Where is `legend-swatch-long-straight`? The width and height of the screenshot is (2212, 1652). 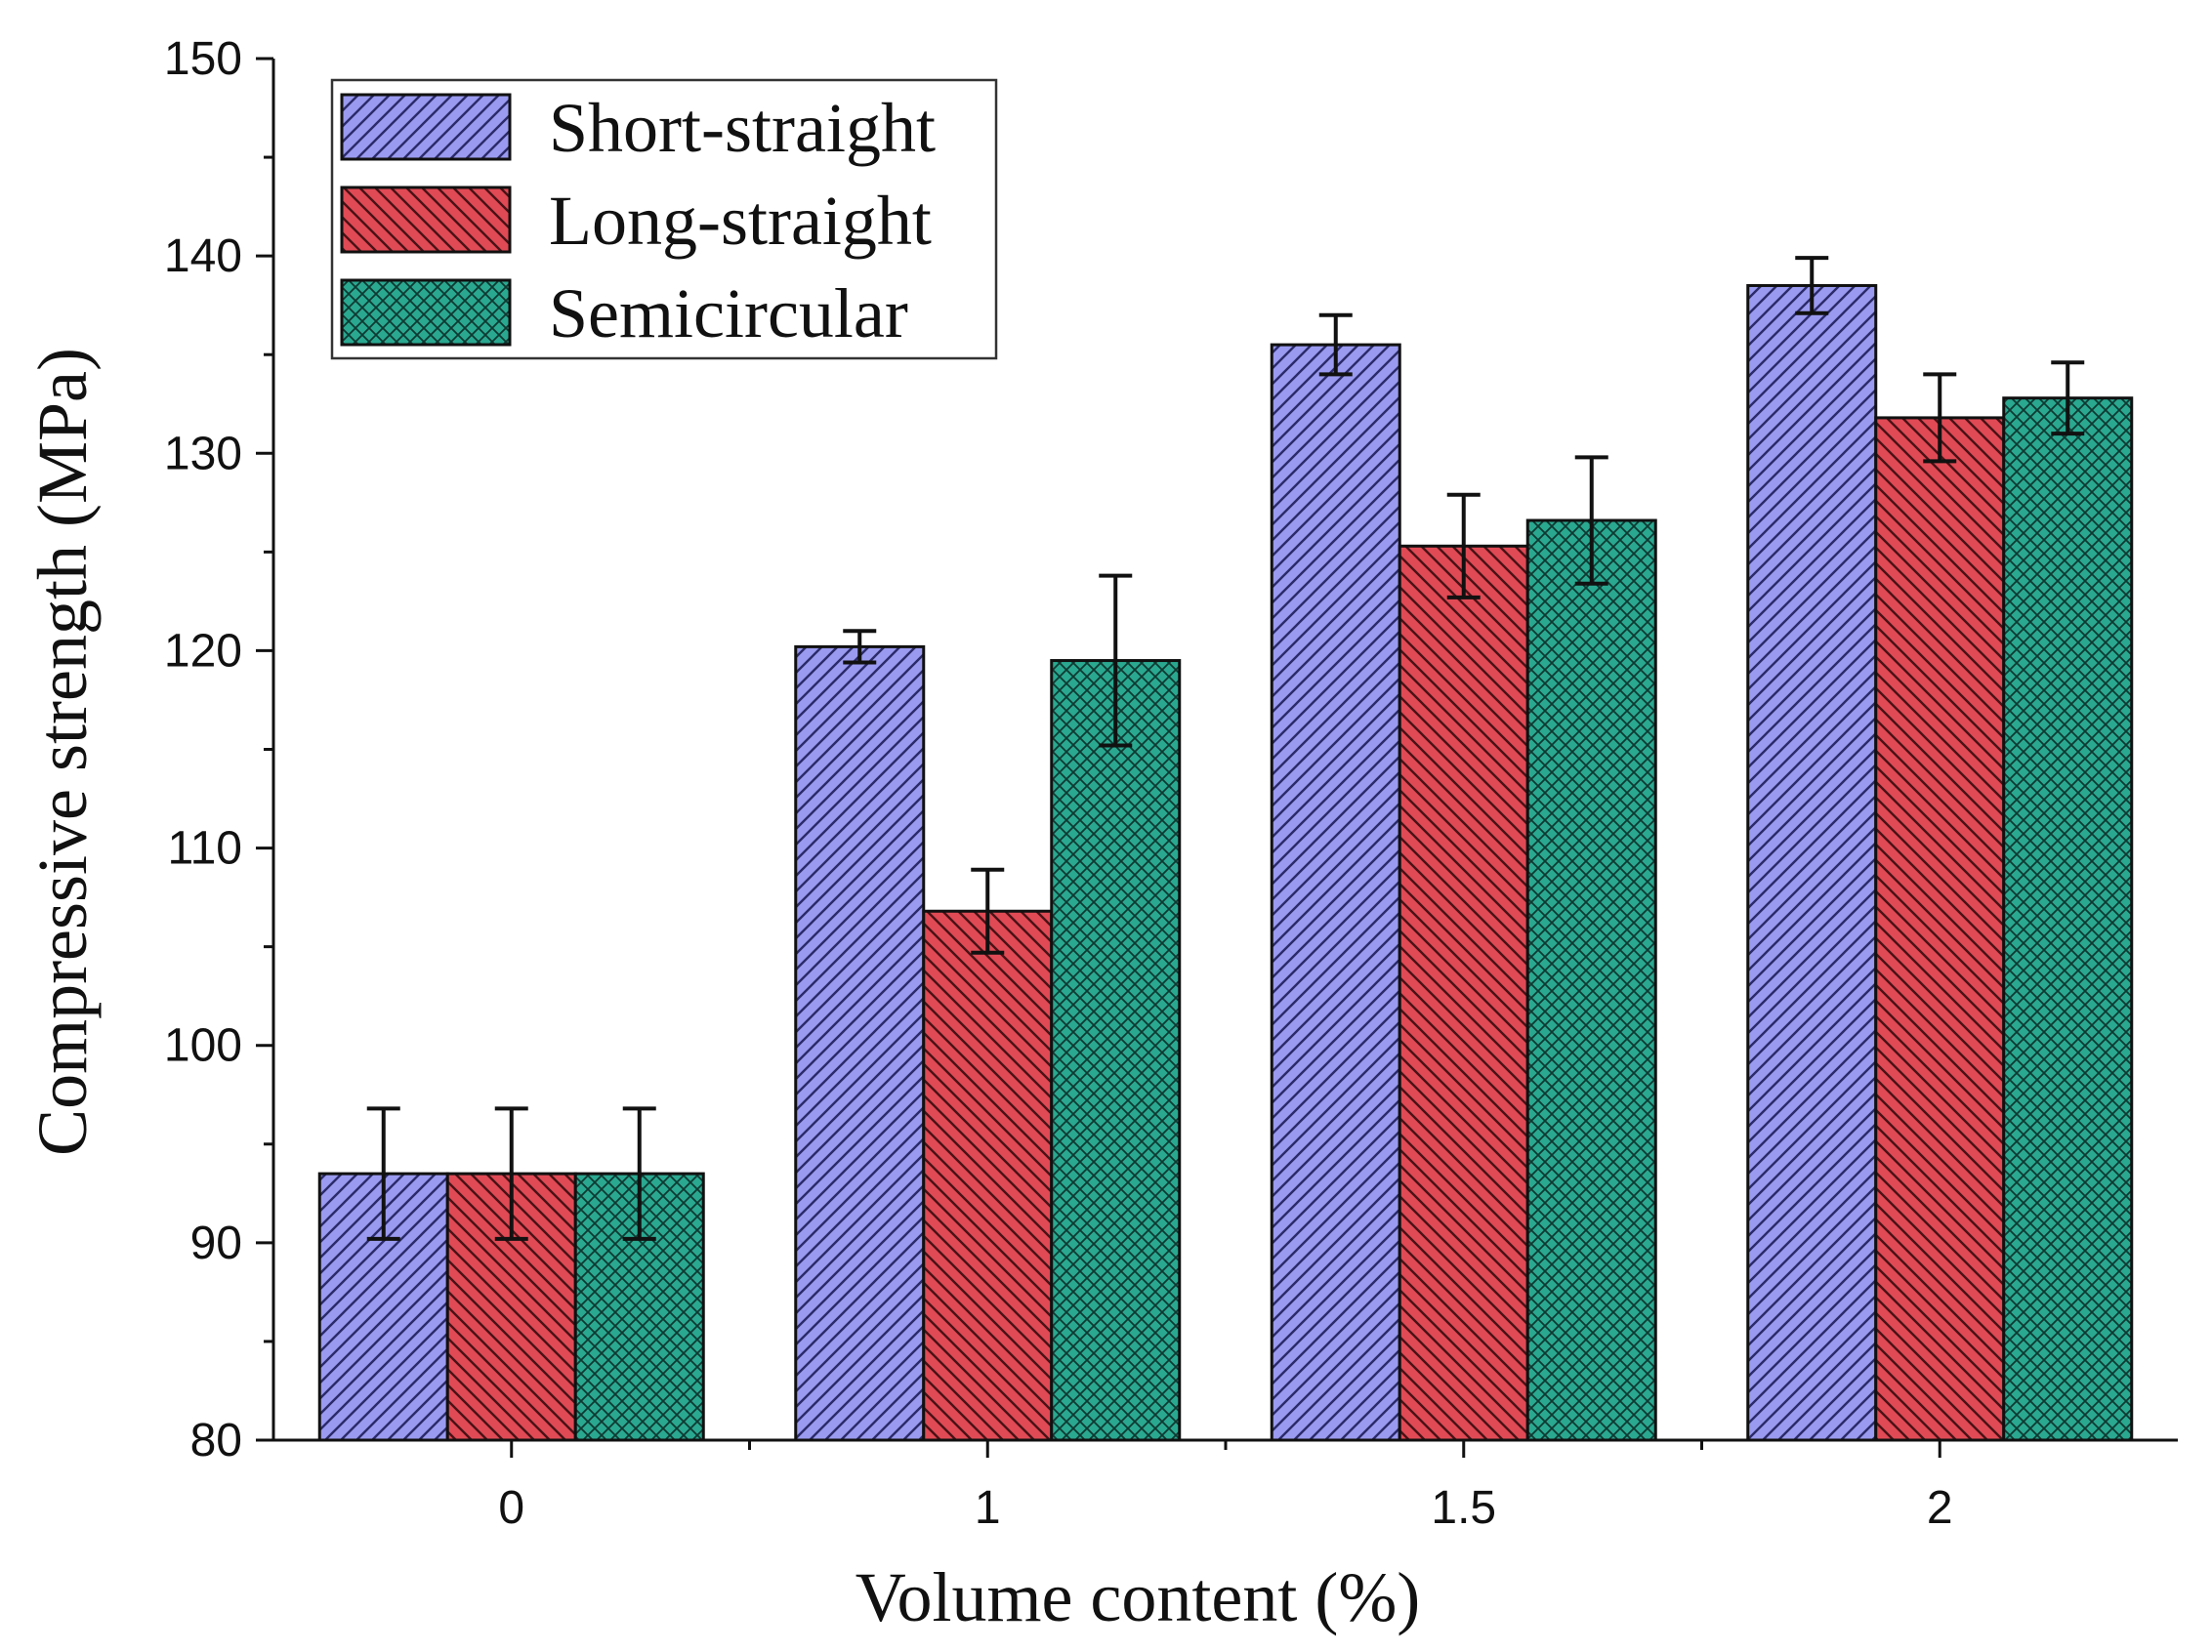 legend-swatch-long-straight is located at coordinates (426, 220).